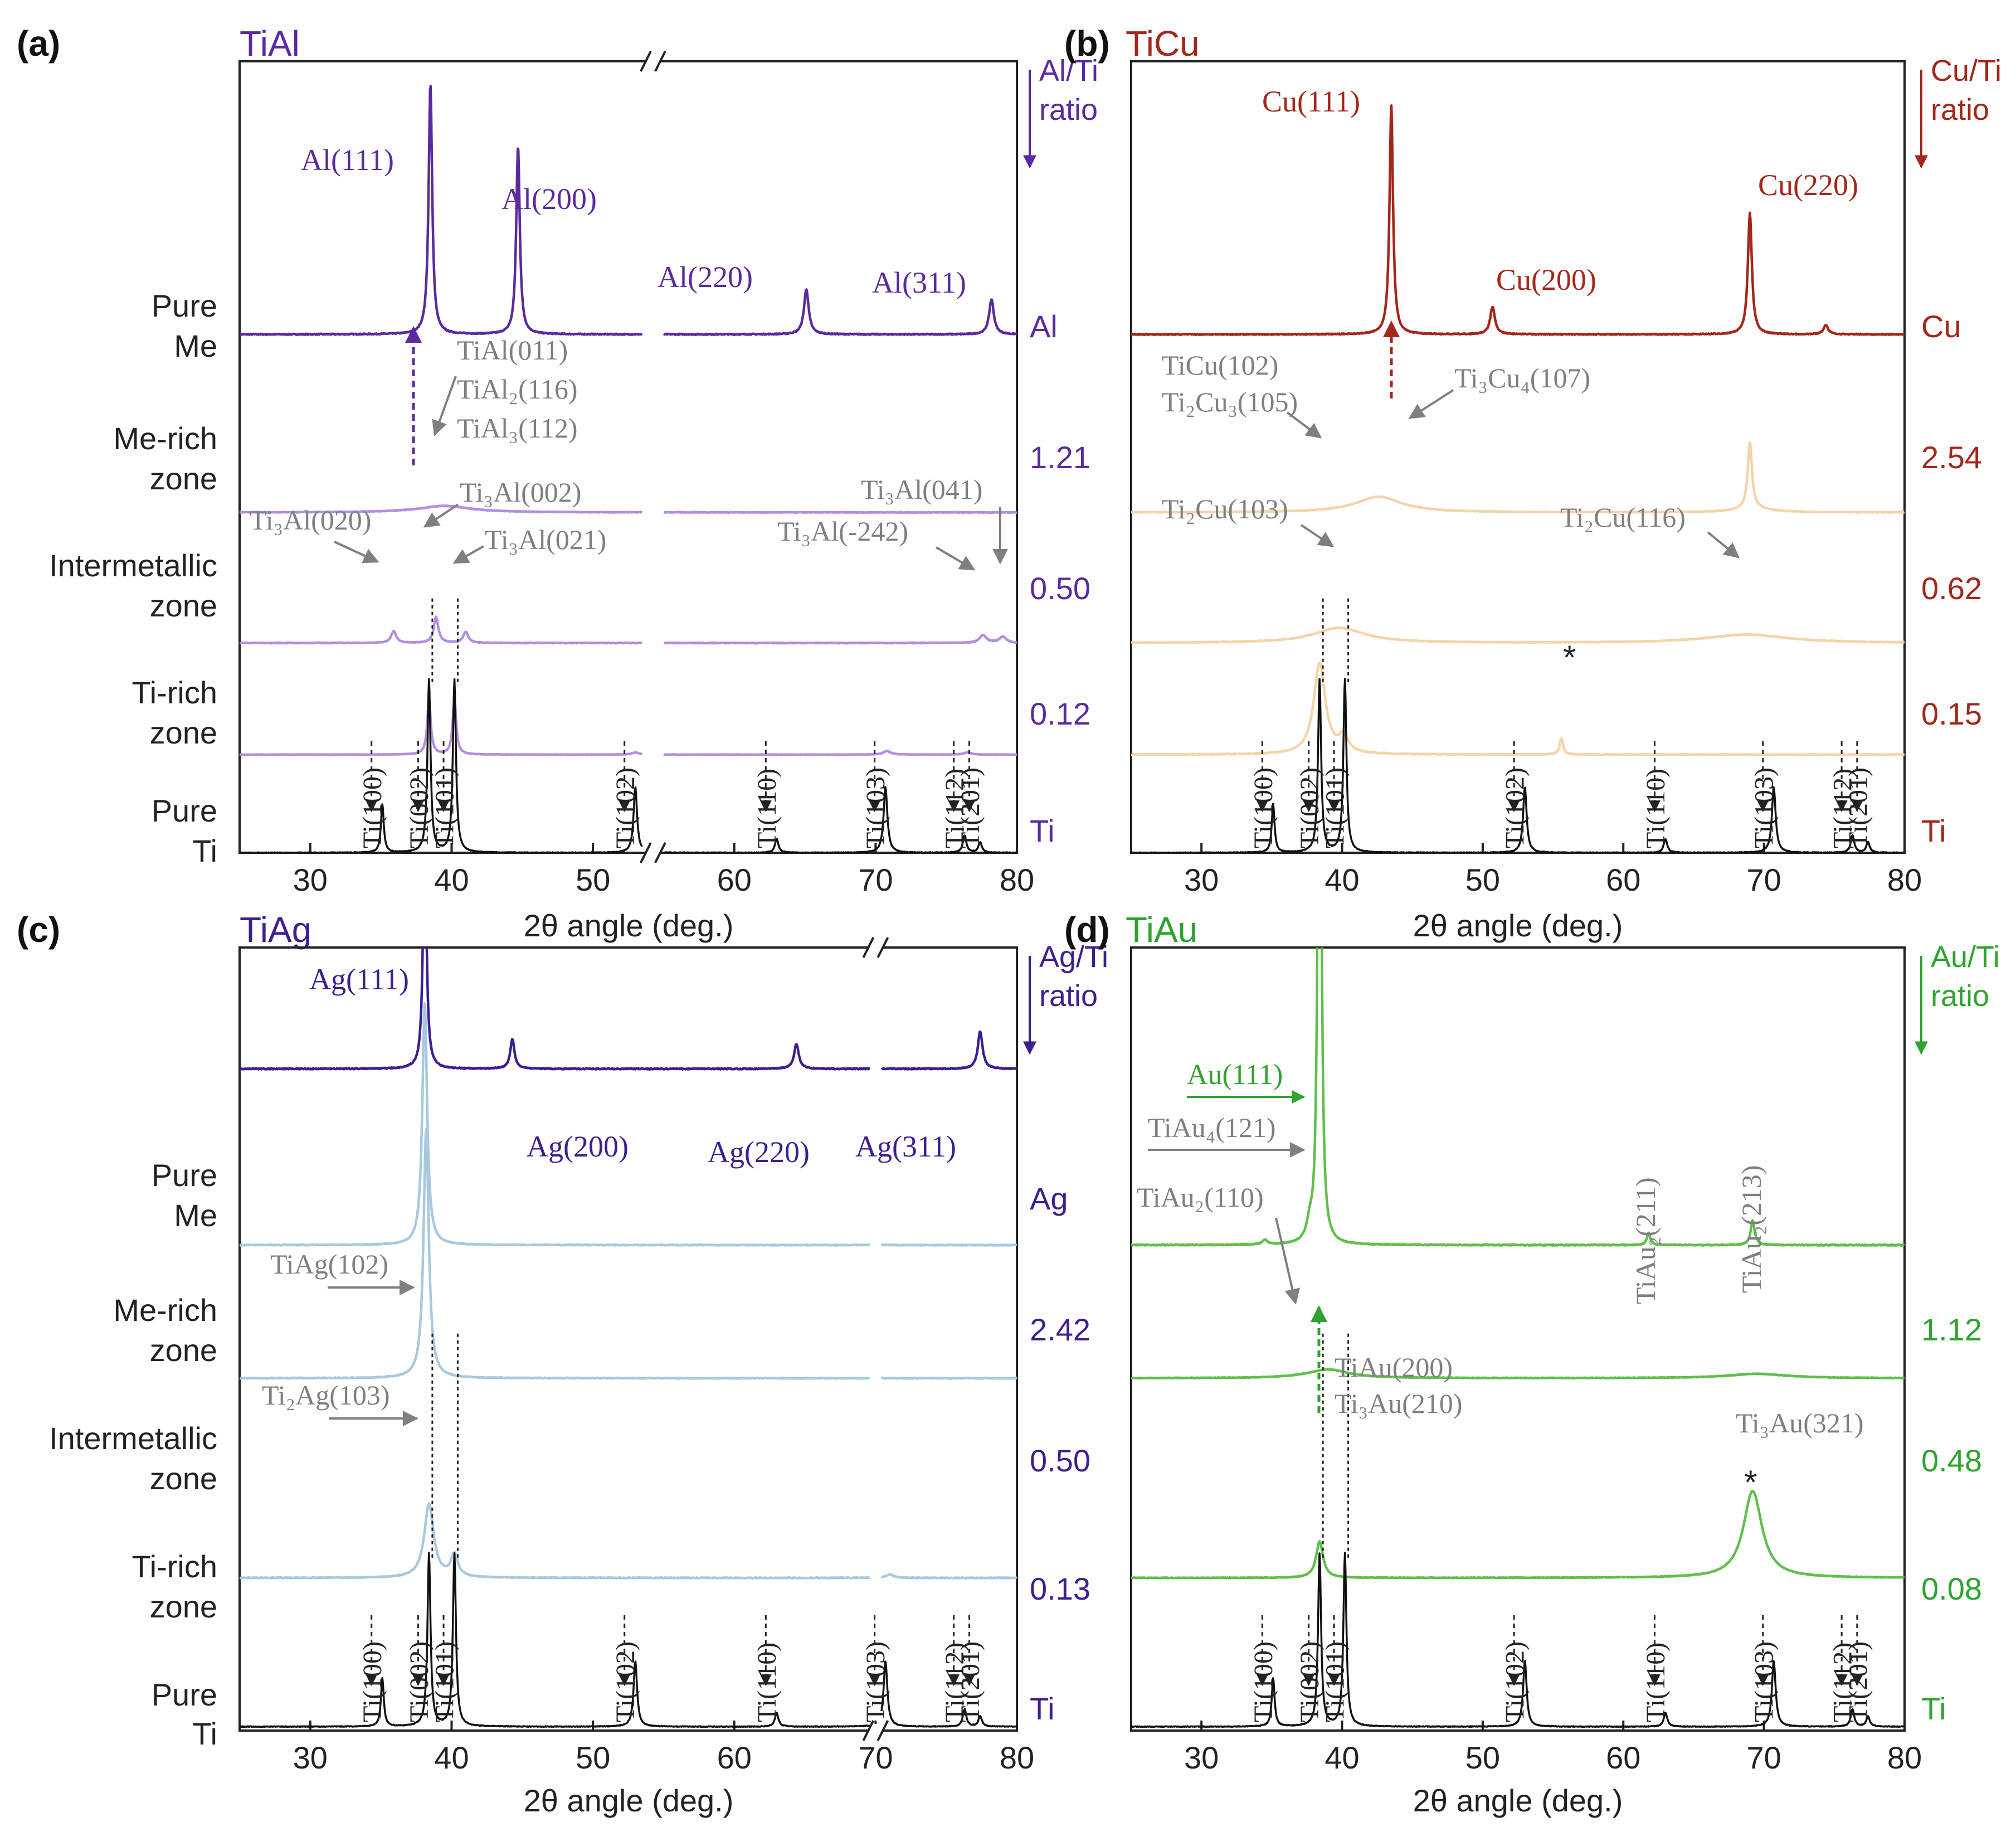 This screenshot has height=1827, width=2016. What do you see at coordinates (183, 1478) in the screenshot?
I see `row-label-intermetallic-2: zone` at bounding box center [183, 1478].